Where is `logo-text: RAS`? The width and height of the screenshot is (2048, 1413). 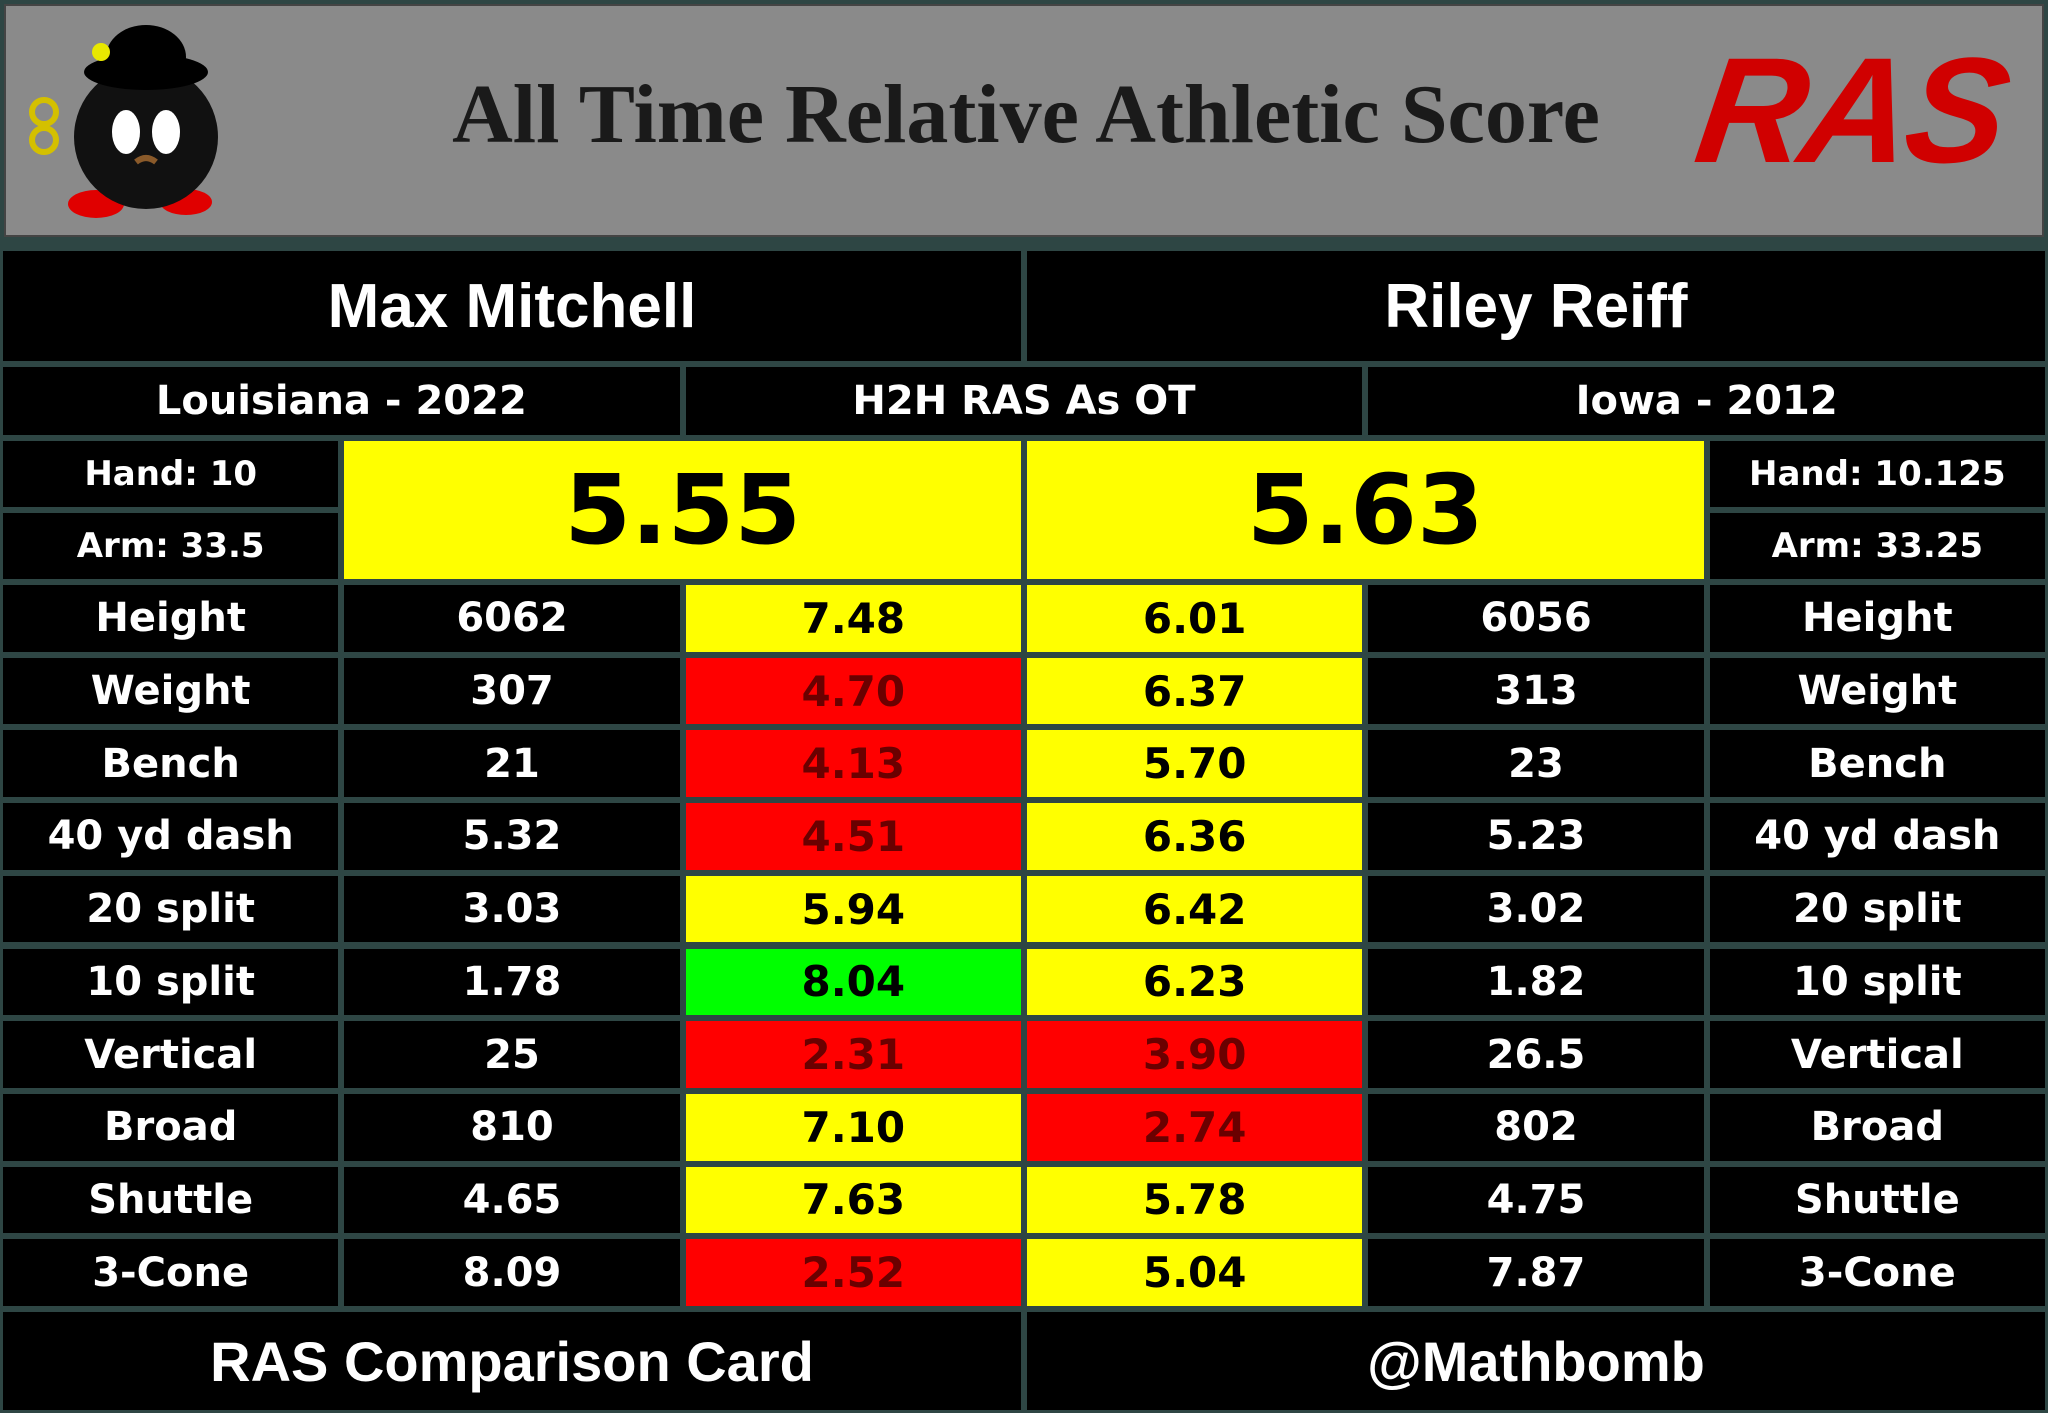 logo-text: RAS is located at coordinates (1851, 110).